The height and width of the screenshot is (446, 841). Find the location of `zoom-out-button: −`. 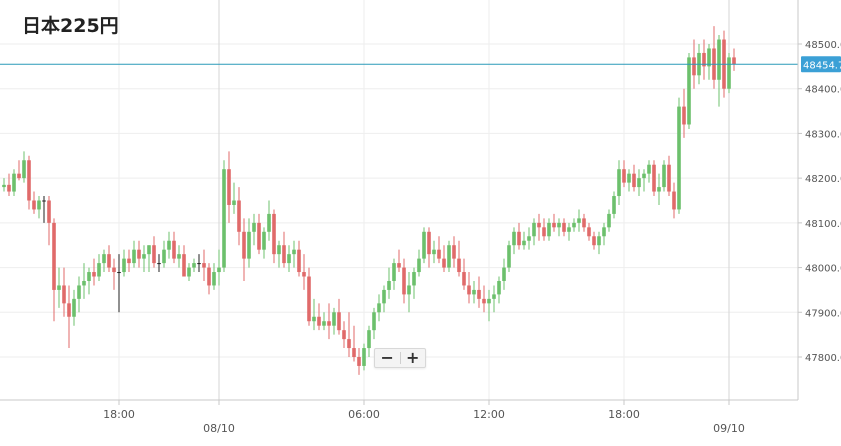

zoom-out-button: − is located at coordinates (387, 357).